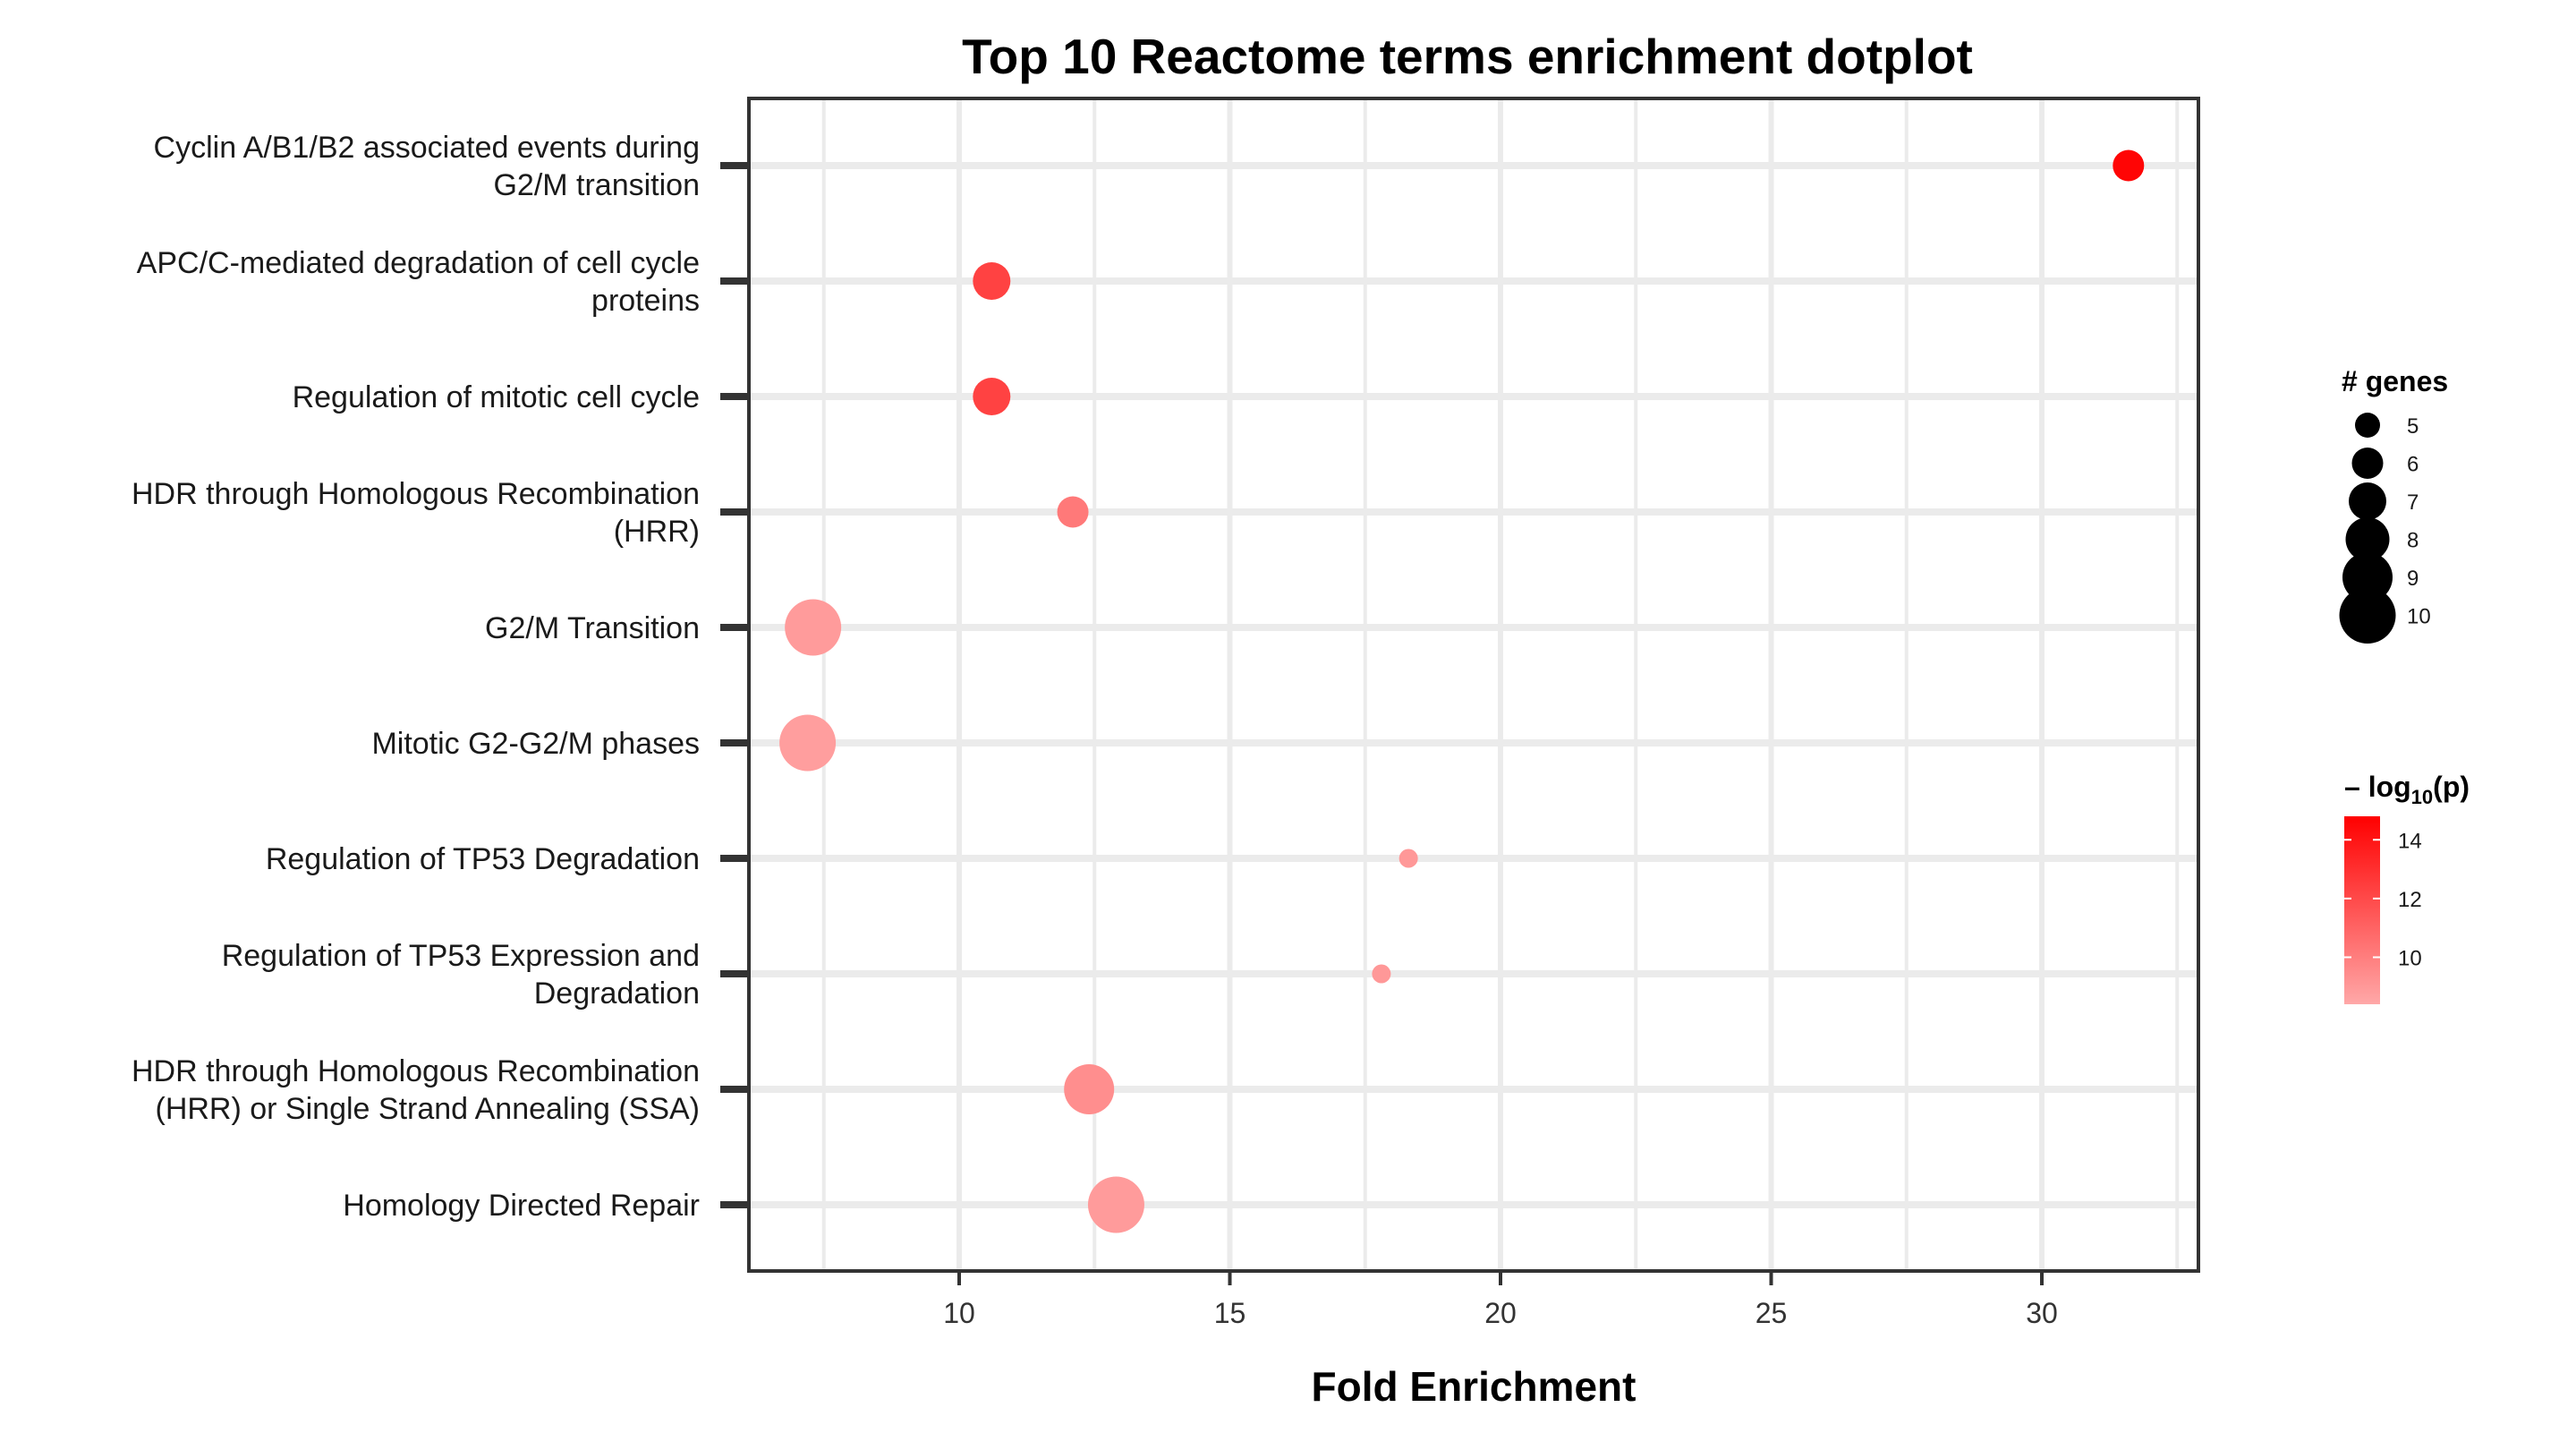 This screenshot has width=2576, height=1450. What do you see at coordinates (2413, 426) in the screenshot?
I see `size-legend-label: 5` at bounding box center [2413, 426].